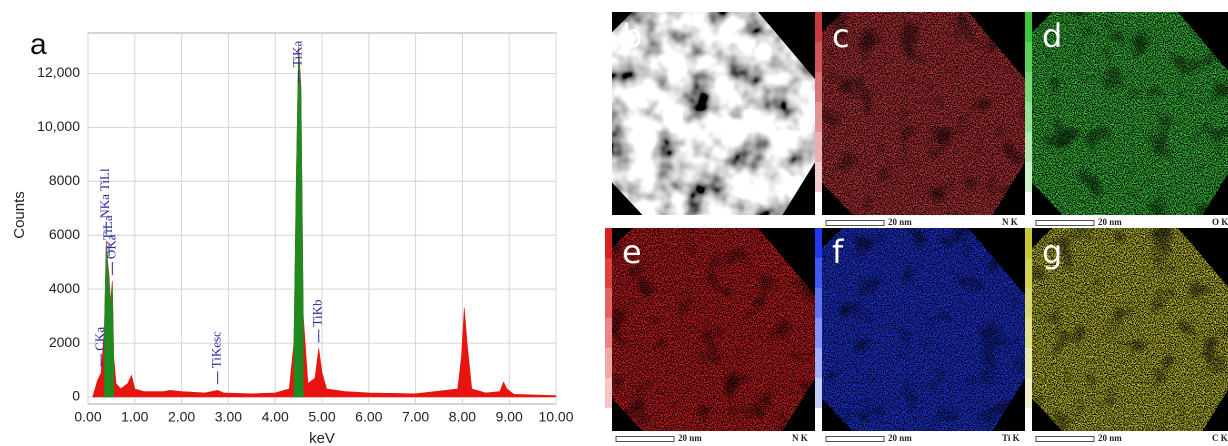 The width and height of the screenshot is (1228, 446). What do you see at coordinates (64, 288) in the screenshot?
I see `y-tick-label: 4000` at bounding box center [64, 288].